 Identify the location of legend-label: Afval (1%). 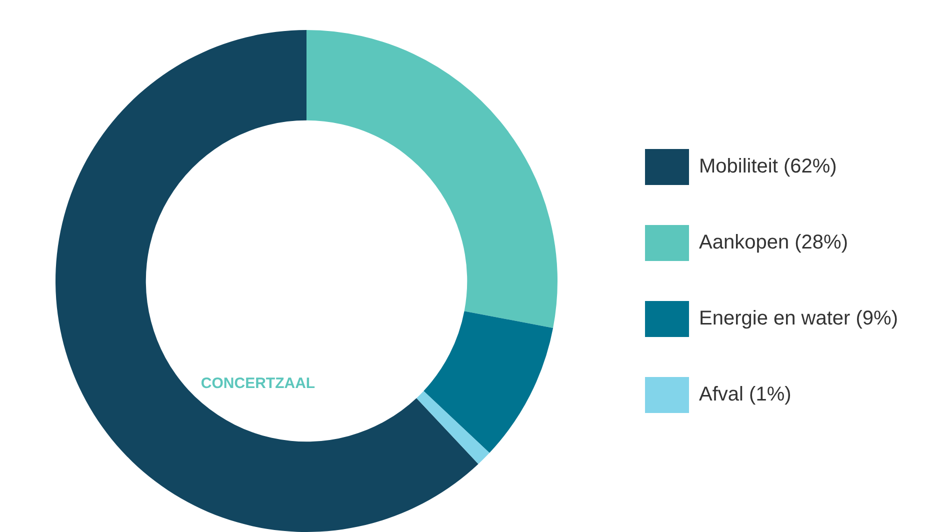
(745, 395).